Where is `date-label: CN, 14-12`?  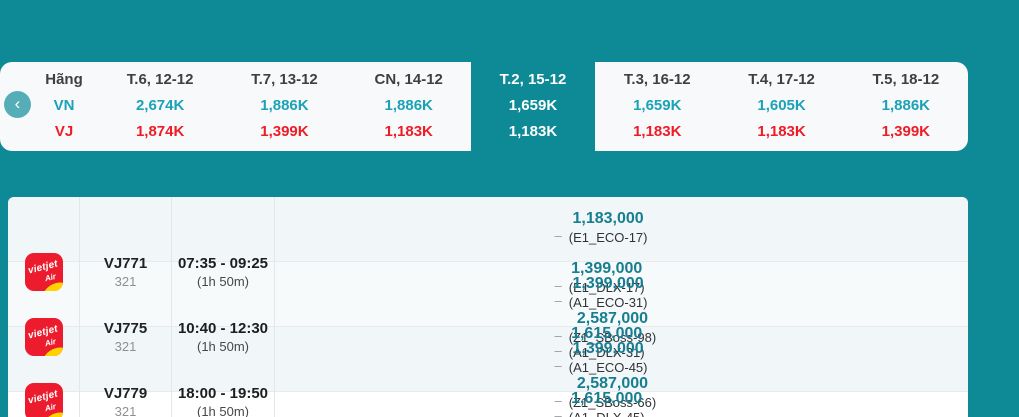 date-label: CN, 14-12 is located at coordinates (408, 79).